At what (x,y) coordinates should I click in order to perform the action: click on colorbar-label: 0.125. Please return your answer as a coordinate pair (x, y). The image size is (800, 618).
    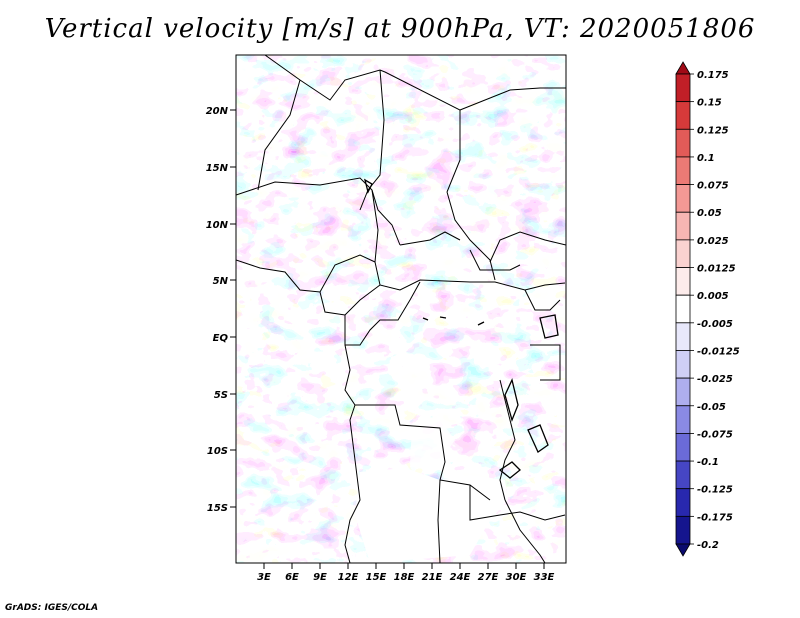
    Looking at the image, I should click on (713, 130).